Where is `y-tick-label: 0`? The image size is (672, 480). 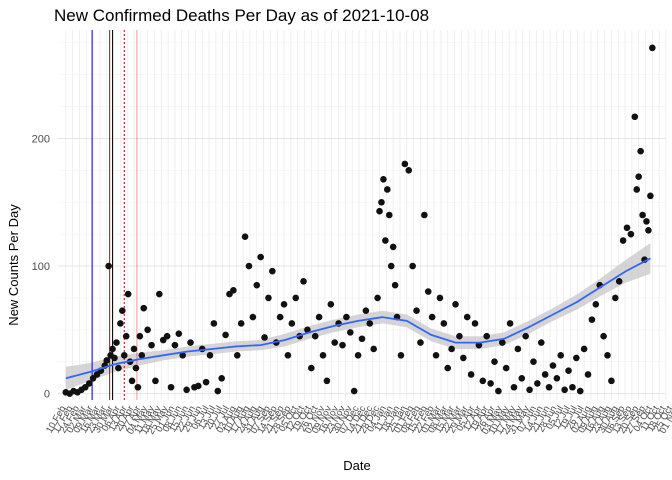 y-tick-label: 0 is located at coordinates (47, 395).